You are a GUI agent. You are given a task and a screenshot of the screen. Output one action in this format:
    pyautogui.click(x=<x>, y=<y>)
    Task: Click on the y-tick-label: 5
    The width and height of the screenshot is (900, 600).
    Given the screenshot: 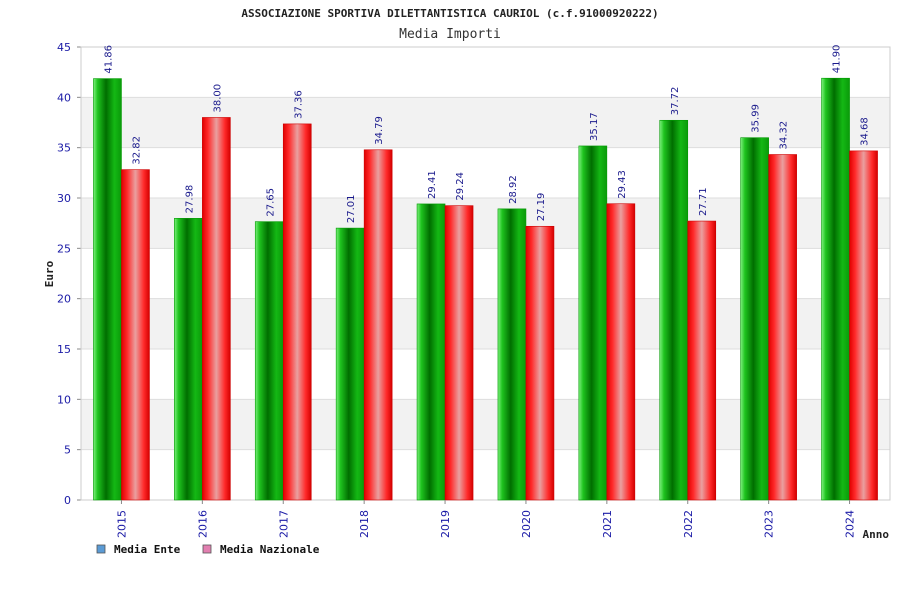 What is the action you would take?
    pyautogui.click(x=67, y=450)
    